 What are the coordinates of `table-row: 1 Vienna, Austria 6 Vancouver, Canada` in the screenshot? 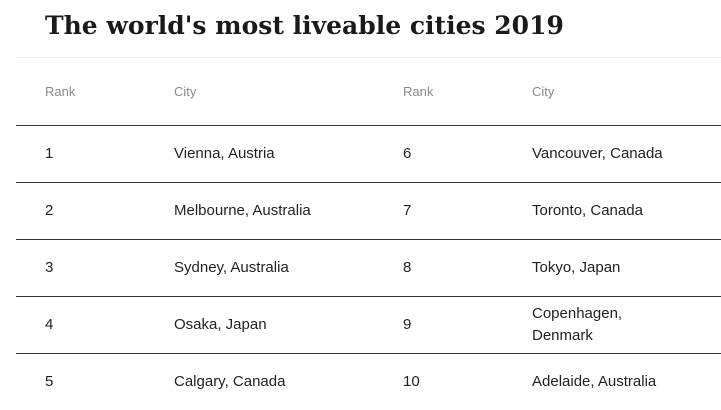 It's located at (368, 154).